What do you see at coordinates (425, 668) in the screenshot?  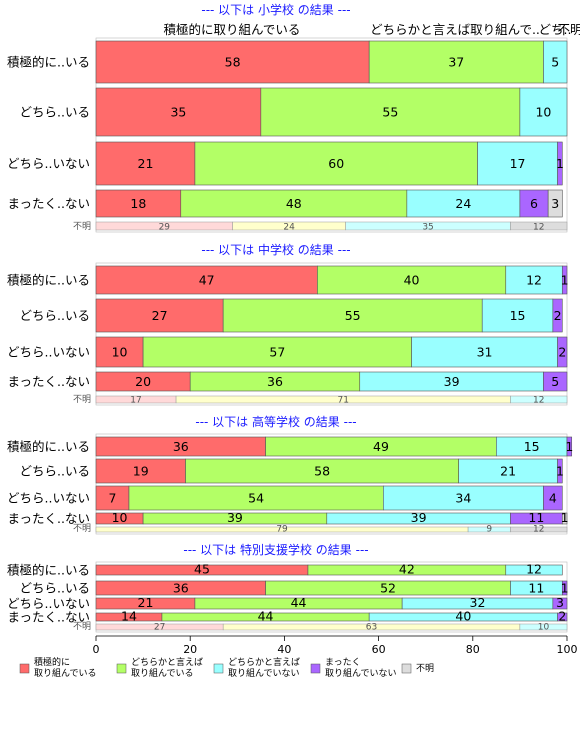 I see `legend-label: 不明` at bounding box center [425, 668].